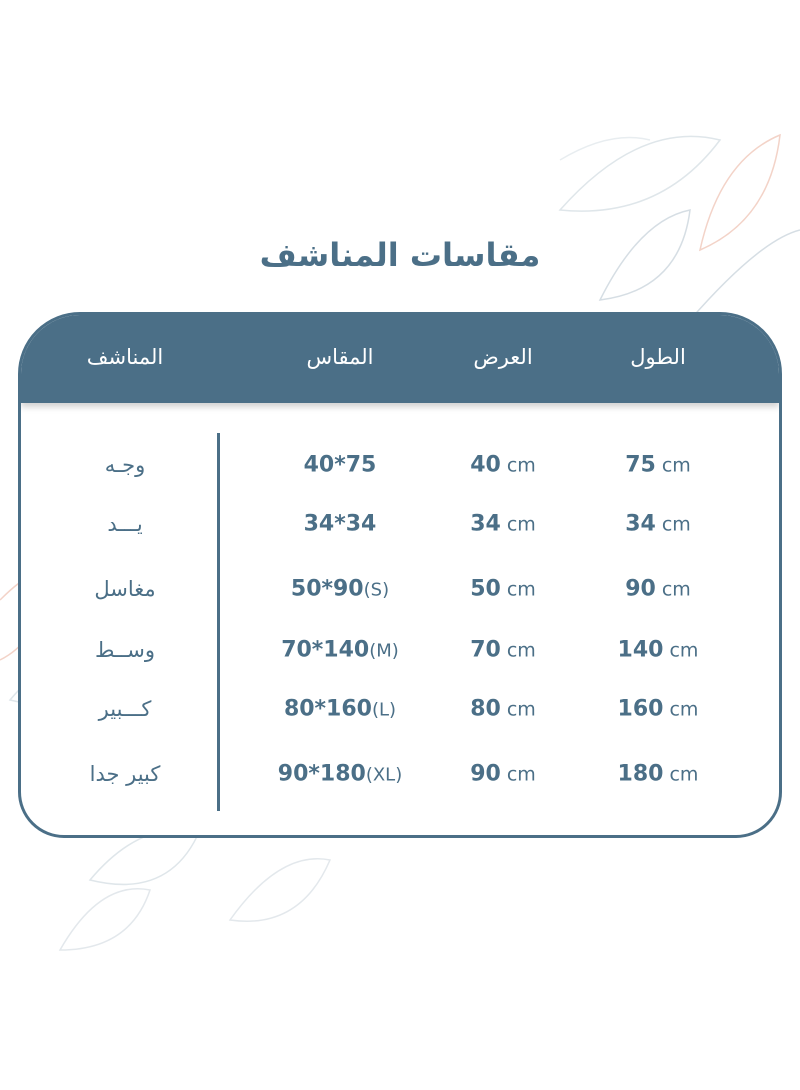 Image resolution: width=800 pixels, height=1090 pixels. I want to click on length-number: 90, so click(640, 589).